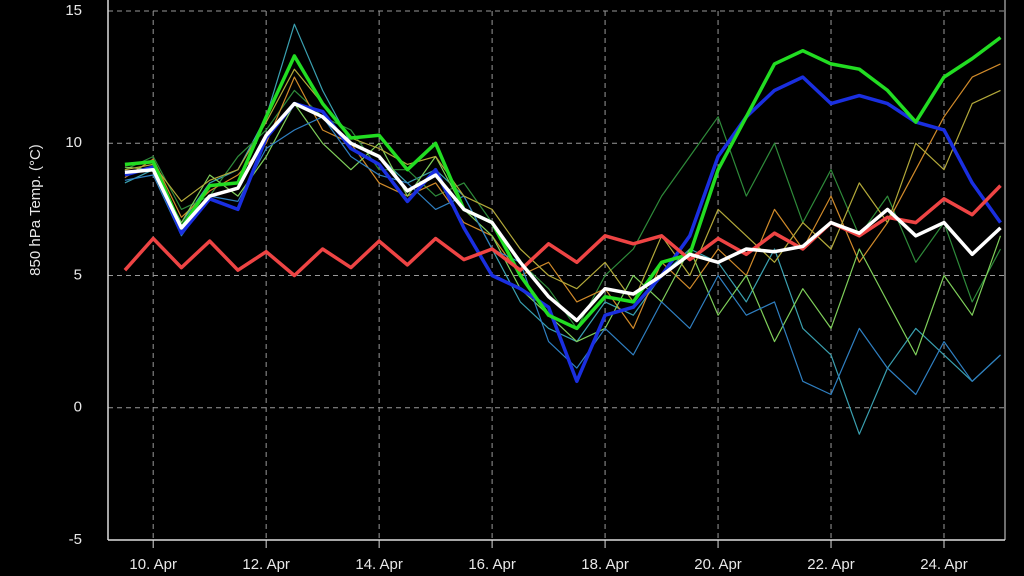 This screenshot has height=576, width=1024. I want to click on y-tick-label: 5, so click(78, 274).